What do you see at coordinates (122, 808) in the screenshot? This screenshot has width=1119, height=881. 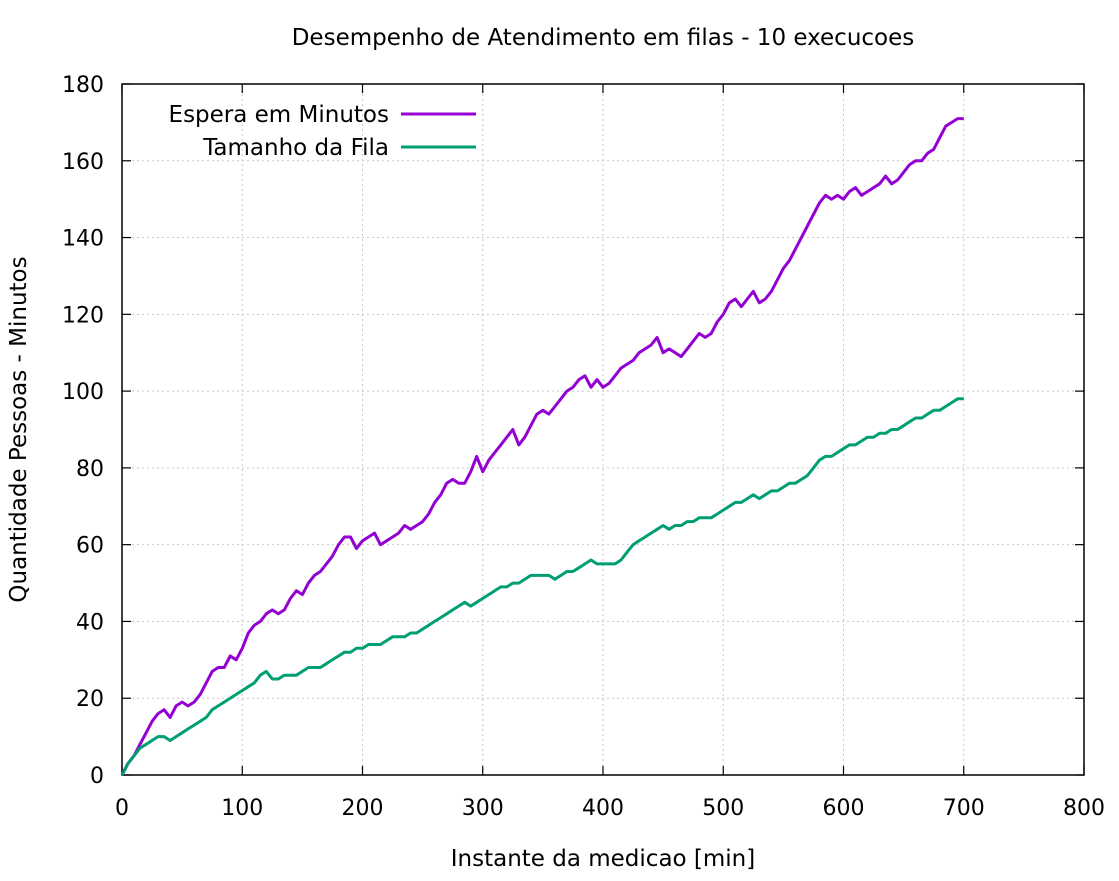 I see `x-tick-label: 0` at bounding box center [122, 808].